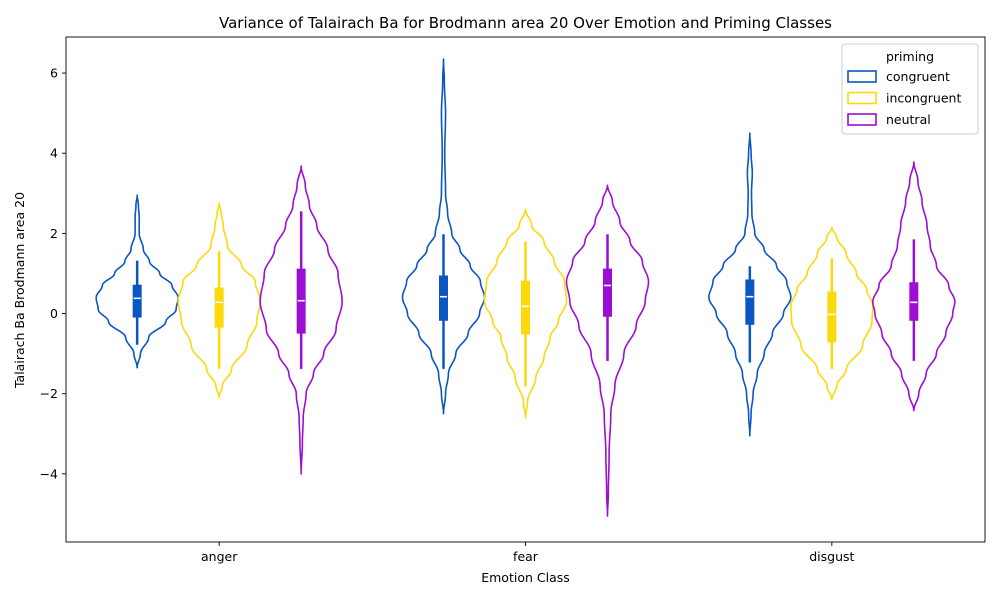 The width and height of the screenshot is (1000, 600). I want to click on violin-neutral-anger, so click(301, 320).